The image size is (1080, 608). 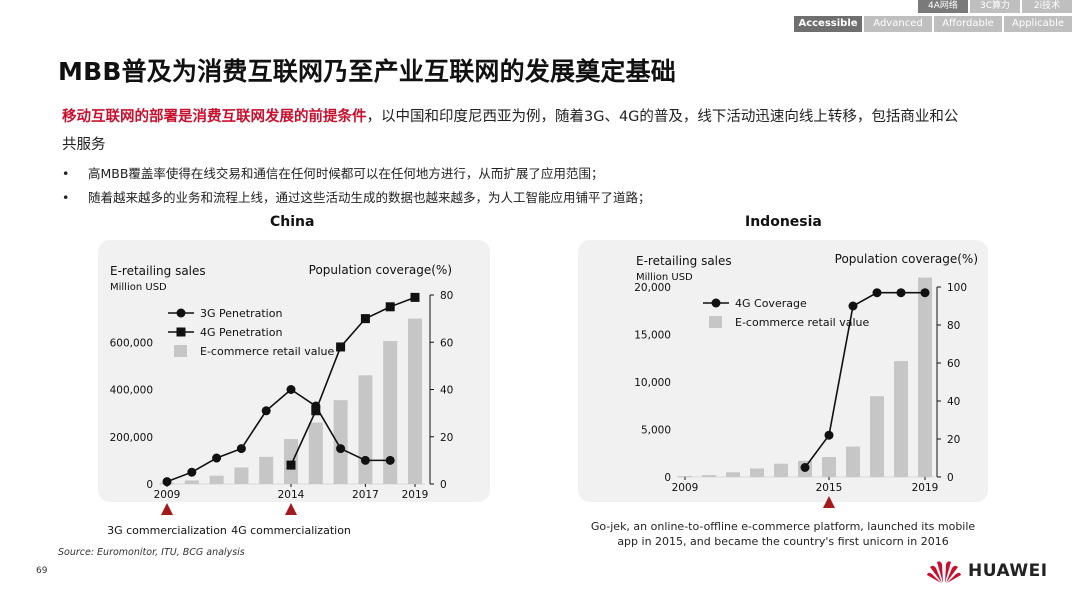 I want to click on left-tick-label: 5,000, so click(x=656, y=431).